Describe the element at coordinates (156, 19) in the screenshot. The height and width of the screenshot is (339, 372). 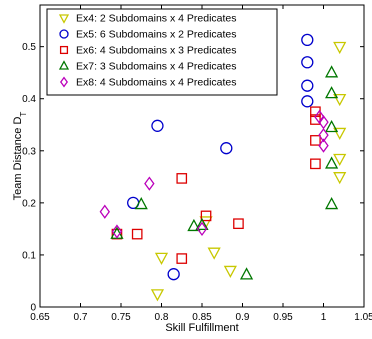
I see `legend-label: Ex4: 2 Subdomains x 4 Predicates` at that location.